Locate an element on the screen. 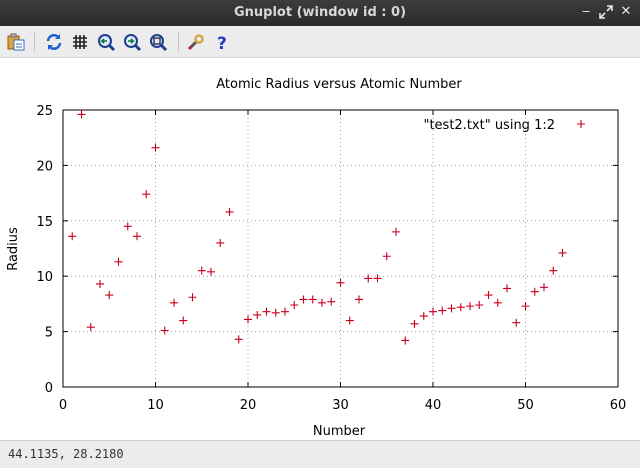  close-icon: ✕ is located at coordinates (626, 11).